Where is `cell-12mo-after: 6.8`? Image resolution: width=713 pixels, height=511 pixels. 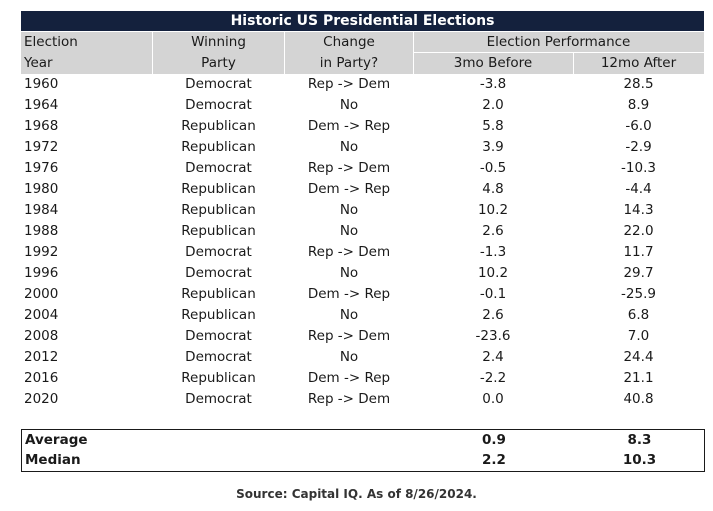 cell-12mo-after: 6.8 is located at coordinates (638, 315).